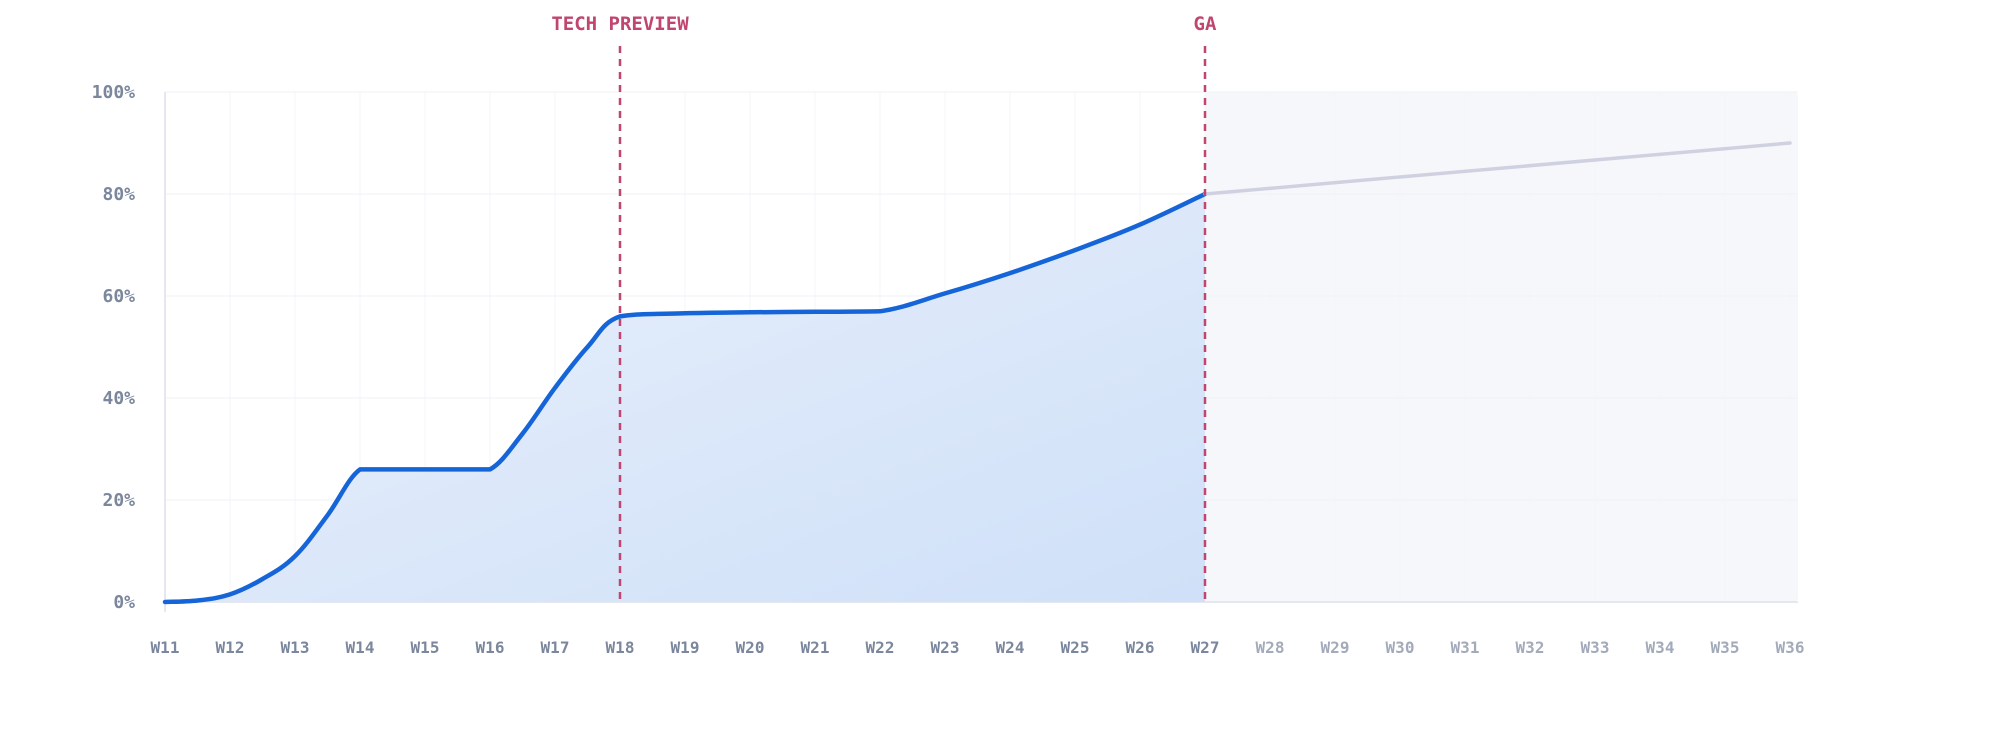  What do you see at coordinates (118, 194) in the screenshot?
I see `y-tick-label: 80%` at bounding box center [118, 194].